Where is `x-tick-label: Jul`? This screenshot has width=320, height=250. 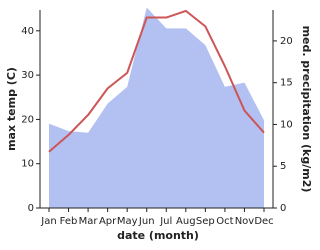
x-tick-label: Jul is located at coordinates (165, 221).